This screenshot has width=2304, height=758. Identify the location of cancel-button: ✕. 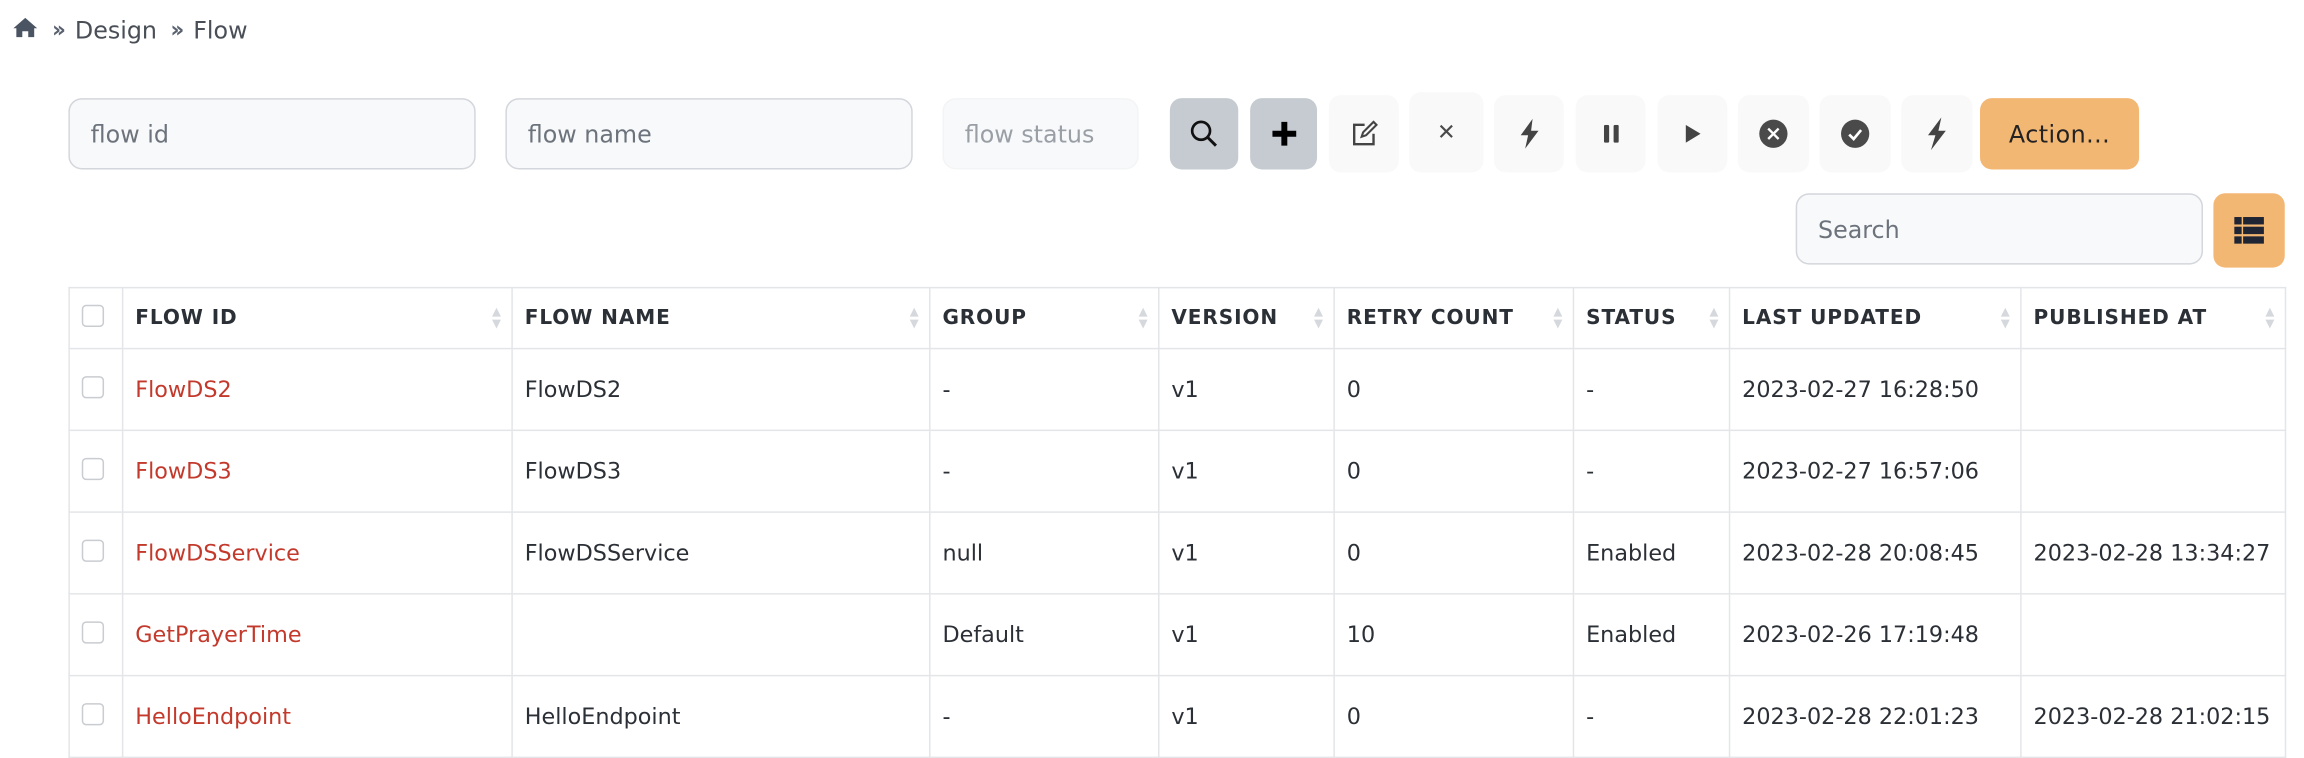
(1446, 132).